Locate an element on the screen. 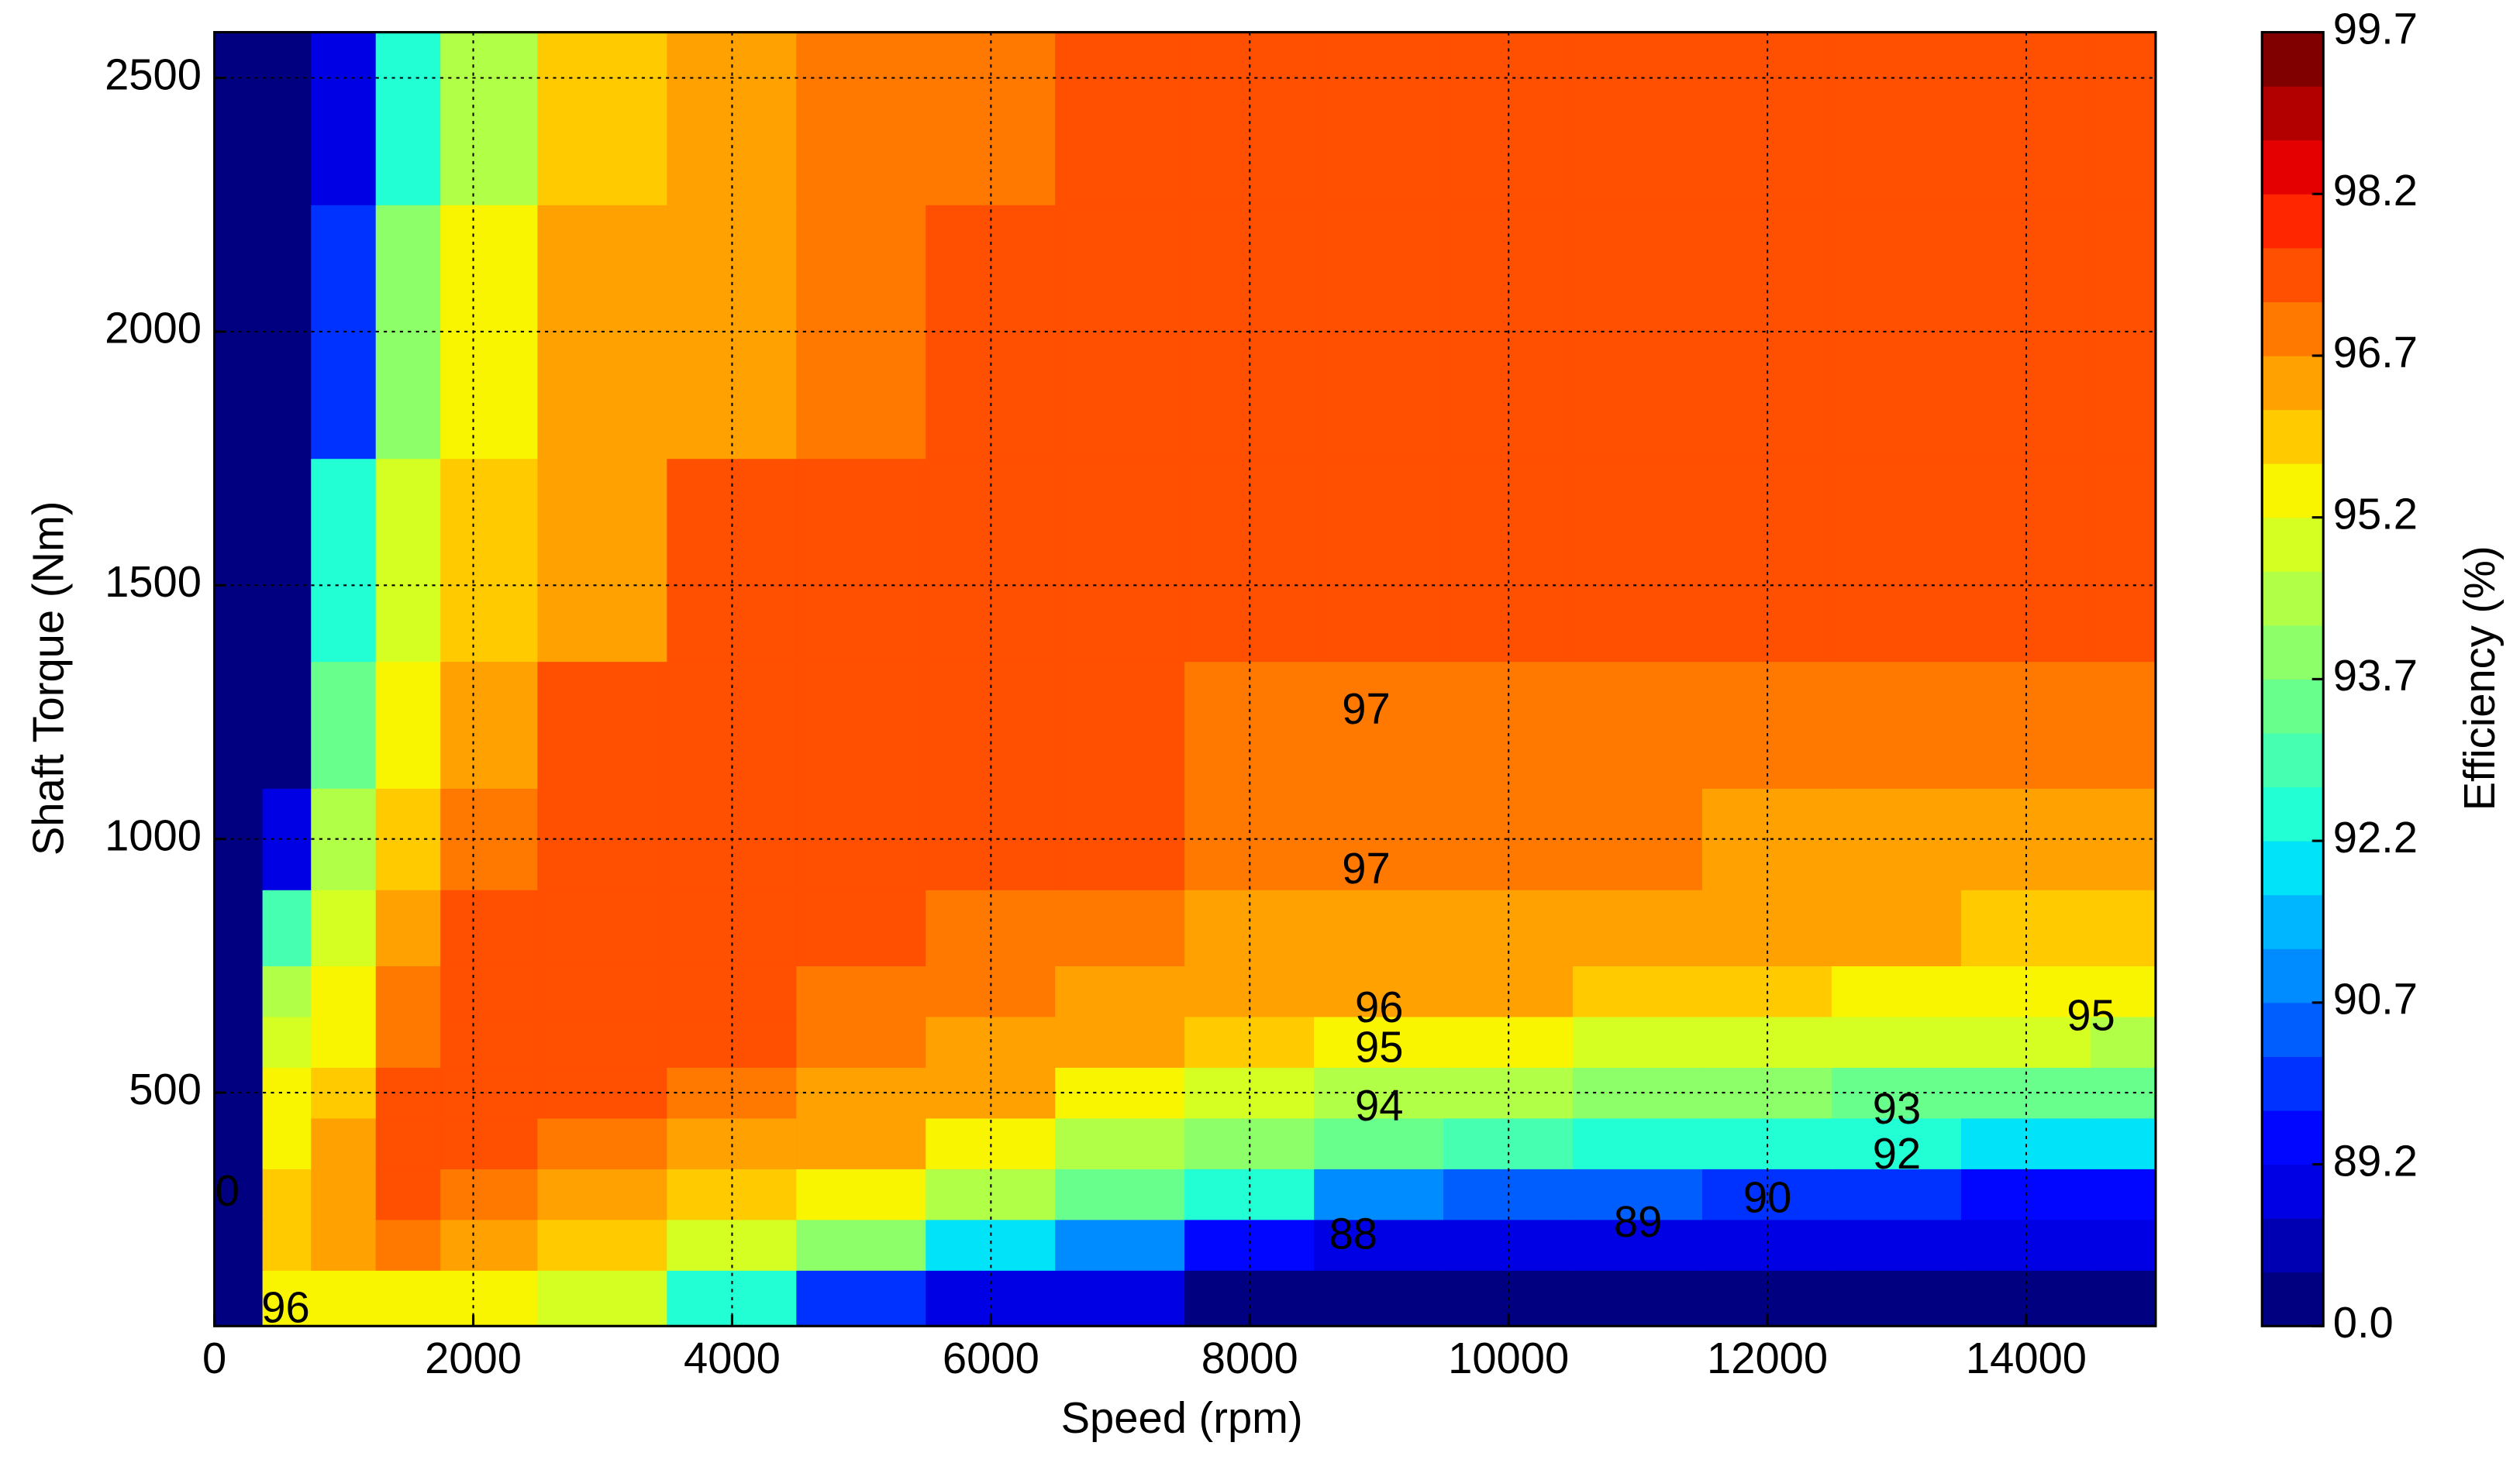 This screenshot has width=2520, height=1463. colorbar-tick-label: 0.0 is located at coordinates (2364, 1322).